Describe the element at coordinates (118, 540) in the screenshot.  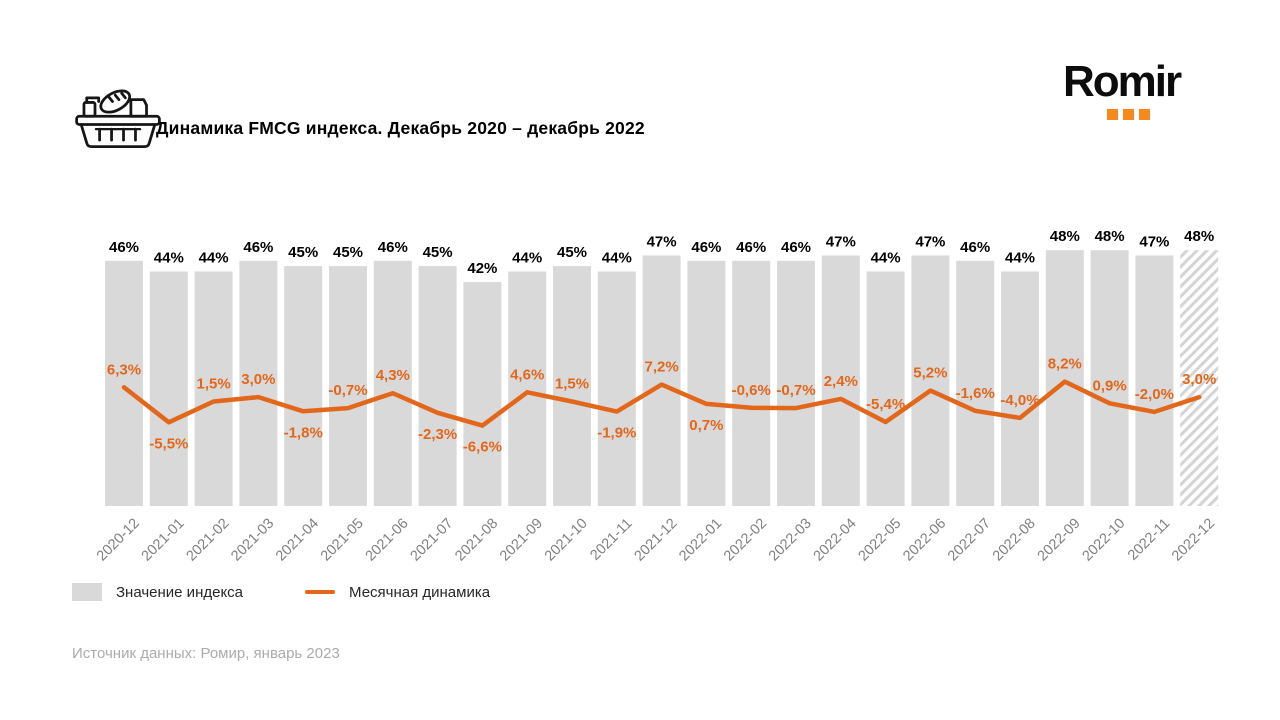
I see `x-axis-label: 2020-12` at that location.